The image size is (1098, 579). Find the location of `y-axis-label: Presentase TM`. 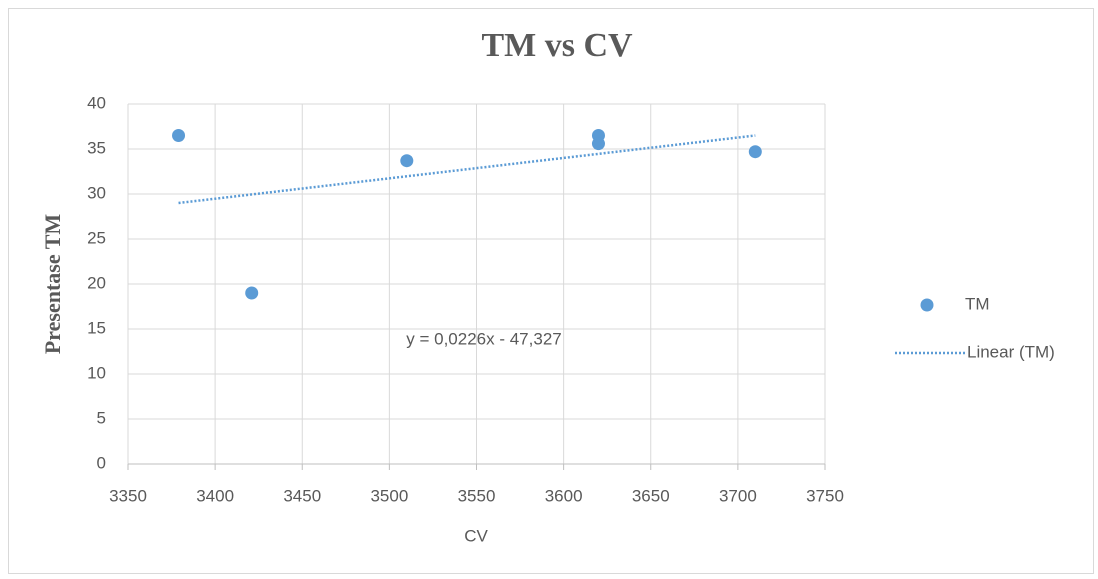

y-axis-label: Presentase TM is located at coordinates (52, 284).